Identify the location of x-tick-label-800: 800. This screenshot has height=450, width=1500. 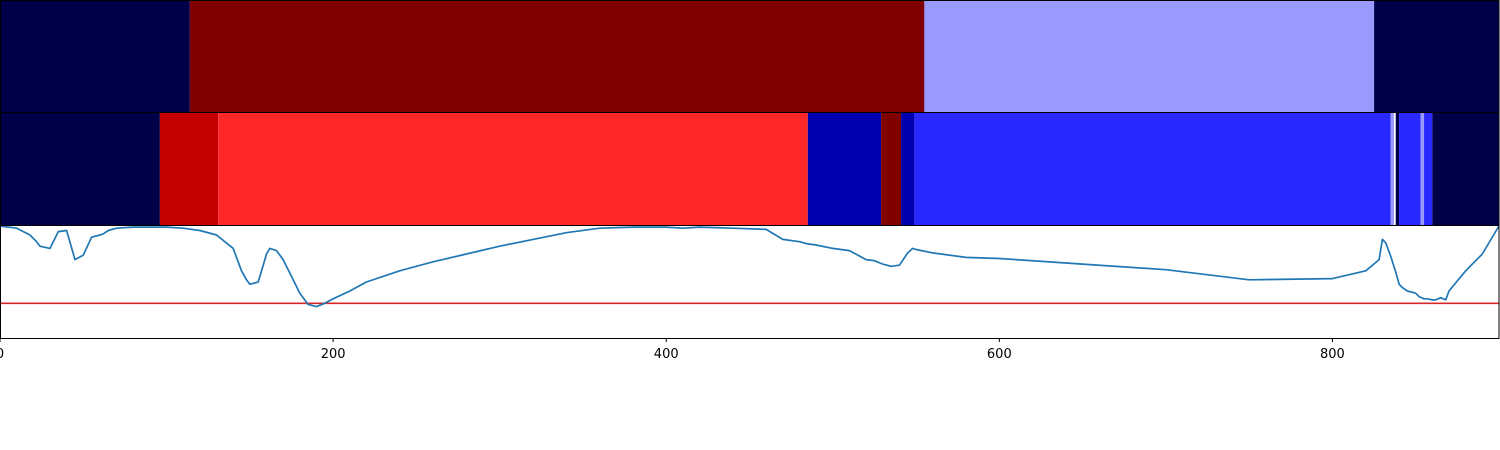
(1332, 354).